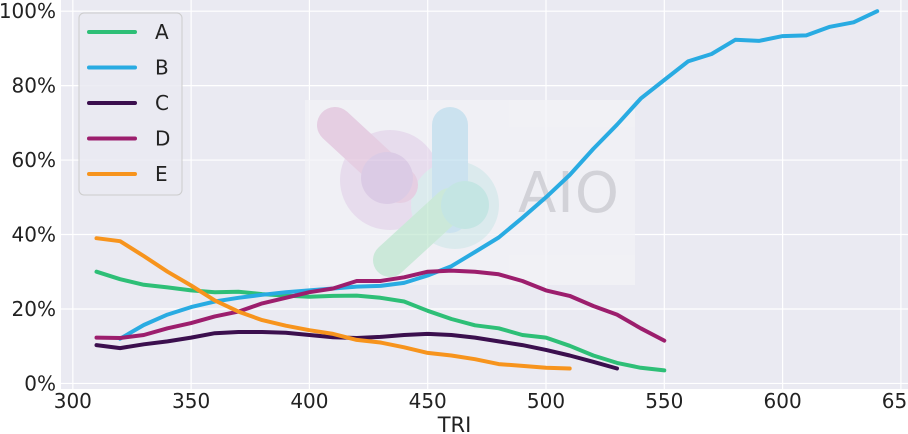 This screenshot has width=908, height=434. What do you see at coordinates (162, 32) in the screenshot?
I see `legend-label: A` at bounding box center [162, 32].